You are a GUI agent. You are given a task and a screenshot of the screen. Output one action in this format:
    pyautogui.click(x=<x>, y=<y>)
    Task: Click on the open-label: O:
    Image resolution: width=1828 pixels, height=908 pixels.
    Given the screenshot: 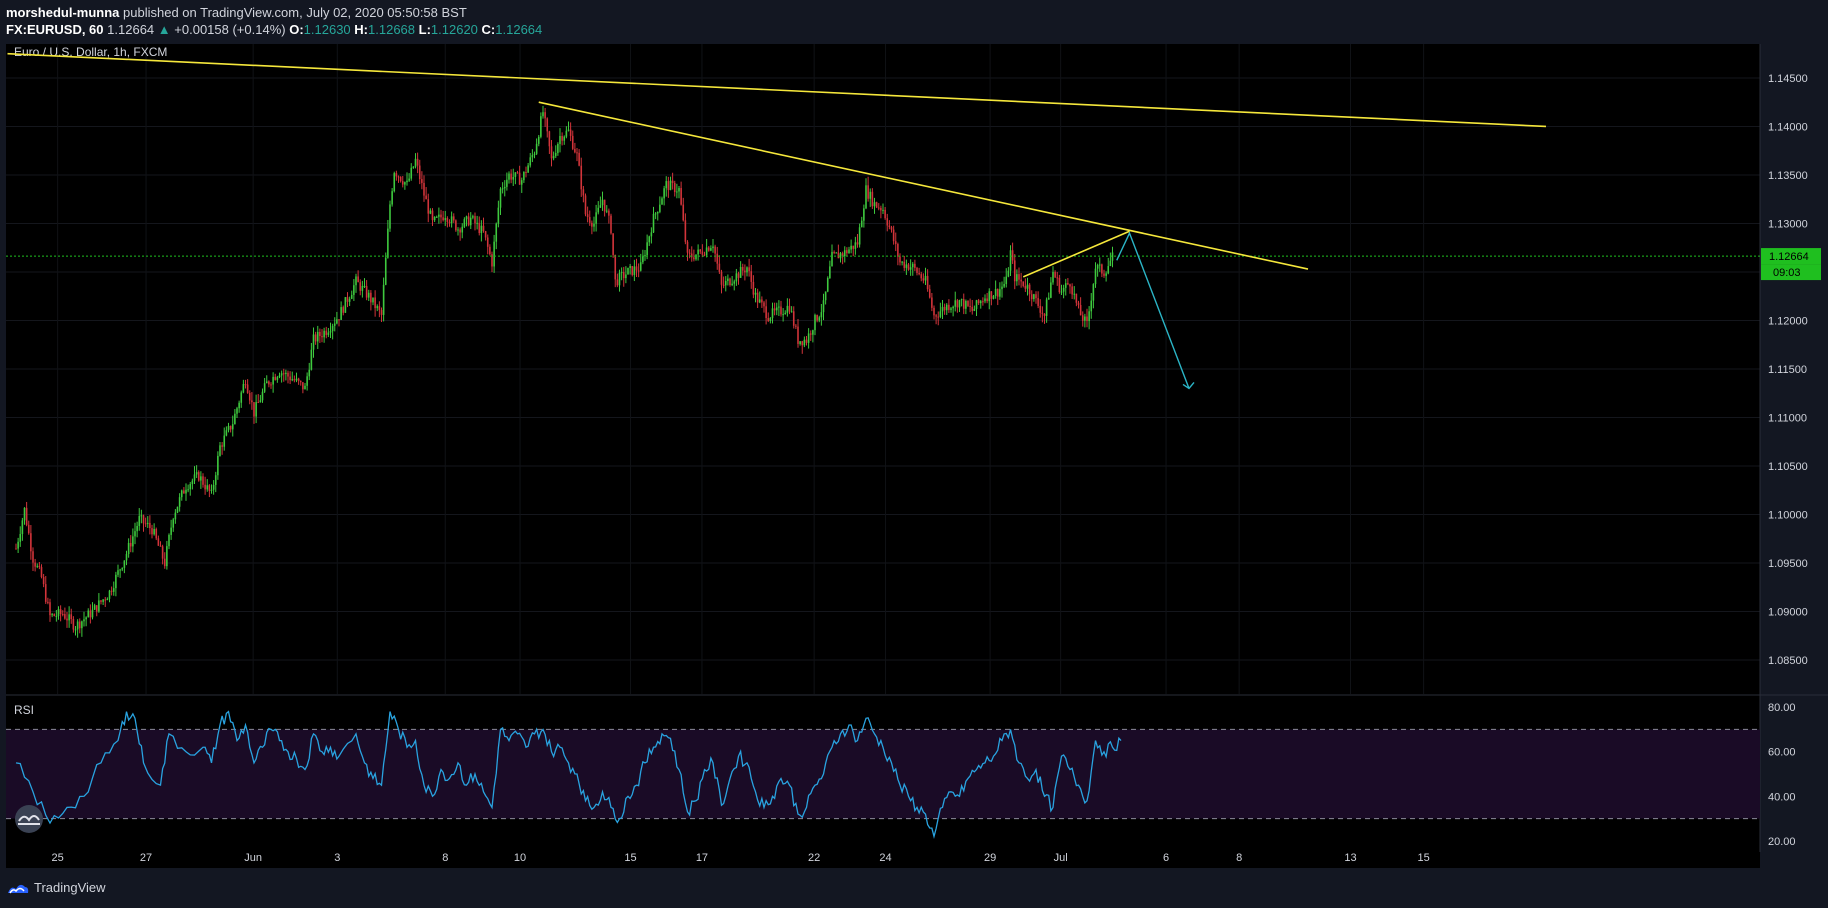 What is the action you would take?
    pyautogui.click(x=296, y=29)
    